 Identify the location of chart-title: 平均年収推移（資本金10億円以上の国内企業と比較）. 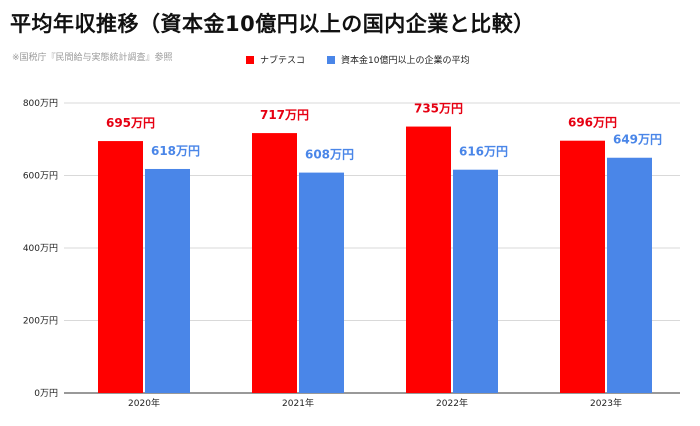
(272, 24).